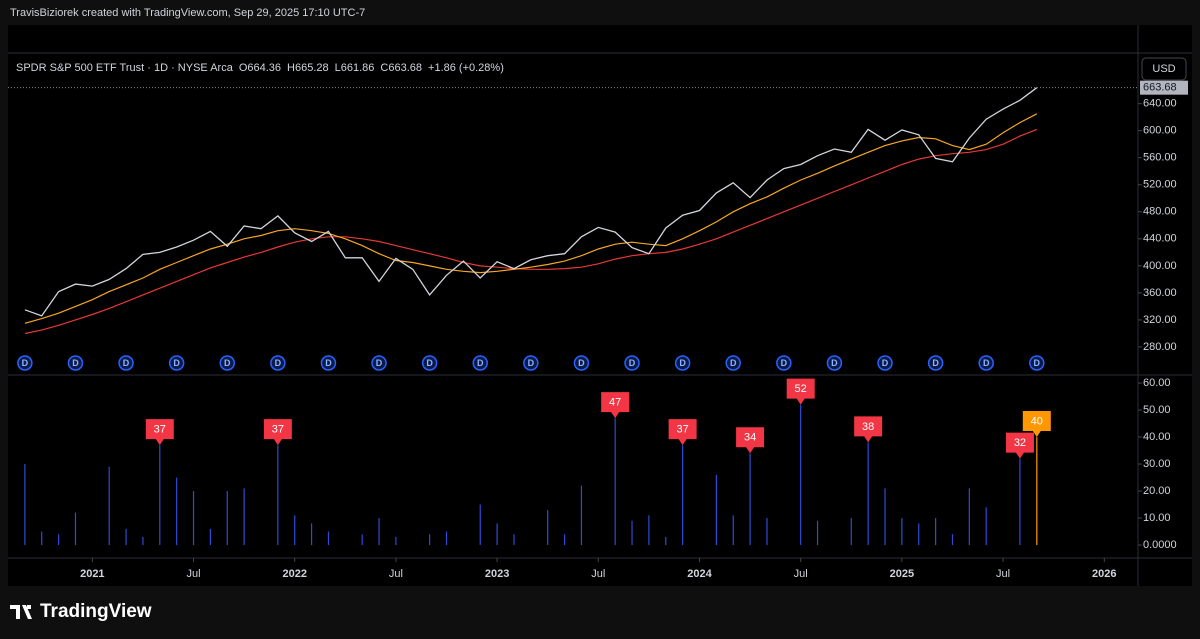 This screenshot has width=1200, height=639. Describe the element at coordinates (699, 574) in the screenshot. I see `x-tick-label: 2024` at that location.